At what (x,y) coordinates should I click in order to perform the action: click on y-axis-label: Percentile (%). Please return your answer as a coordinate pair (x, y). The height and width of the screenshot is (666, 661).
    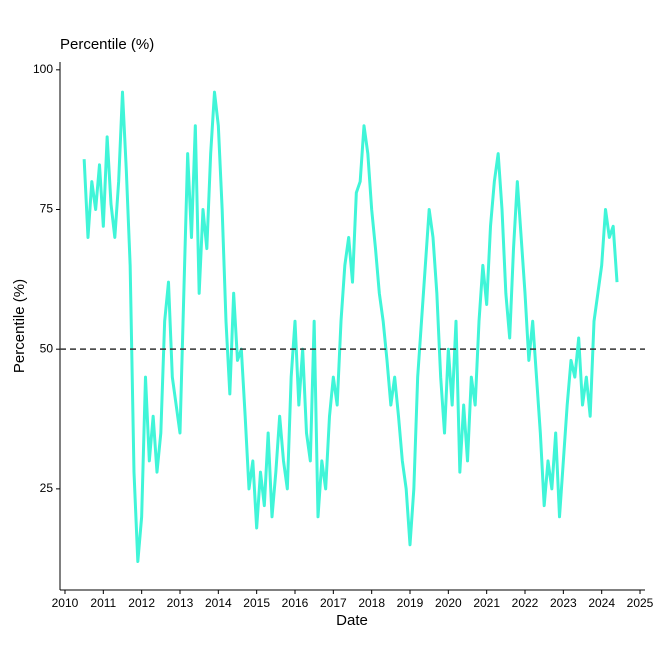
    Looking at the image, I should click on (19, 326).